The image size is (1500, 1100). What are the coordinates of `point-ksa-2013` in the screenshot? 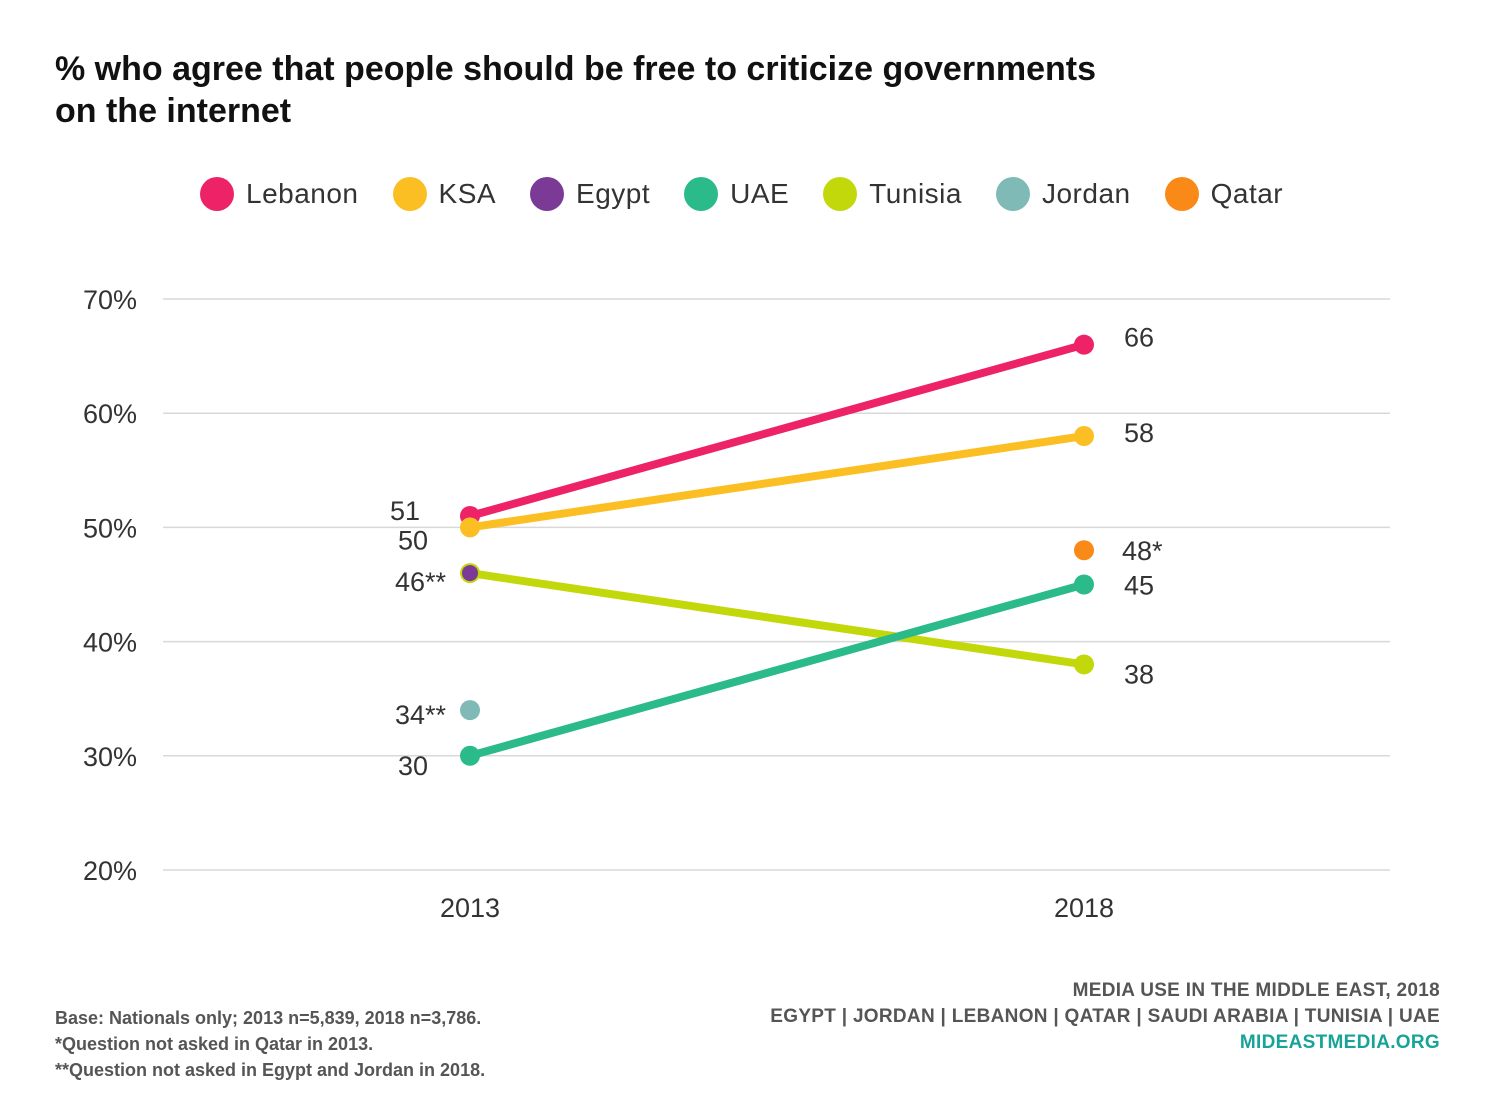 It's located at (470, 527).